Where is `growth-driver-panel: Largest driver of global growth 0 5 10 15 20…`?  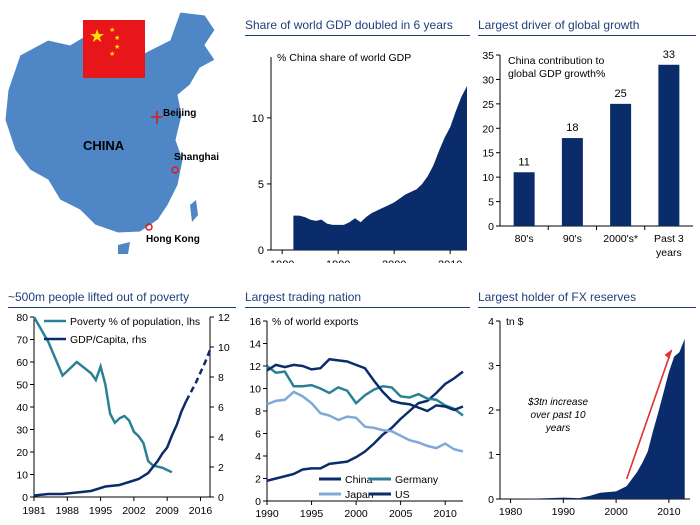
growth-driver-panel: Largest driver of global growth 0 5 10 15 20… is located at coordinates (589, 140).